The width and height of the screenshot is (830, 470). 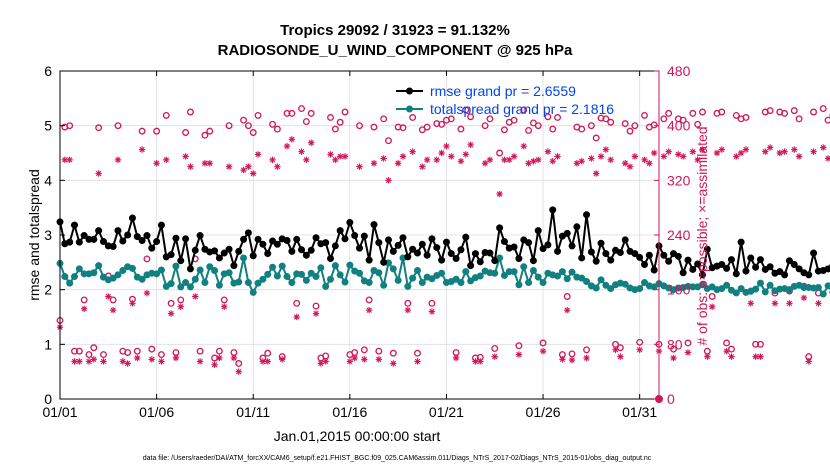 What do you see at coordinates (253, 412) in the screenshot?
I see `x-tick-label: 01/11` at bounding box center [253, 412].